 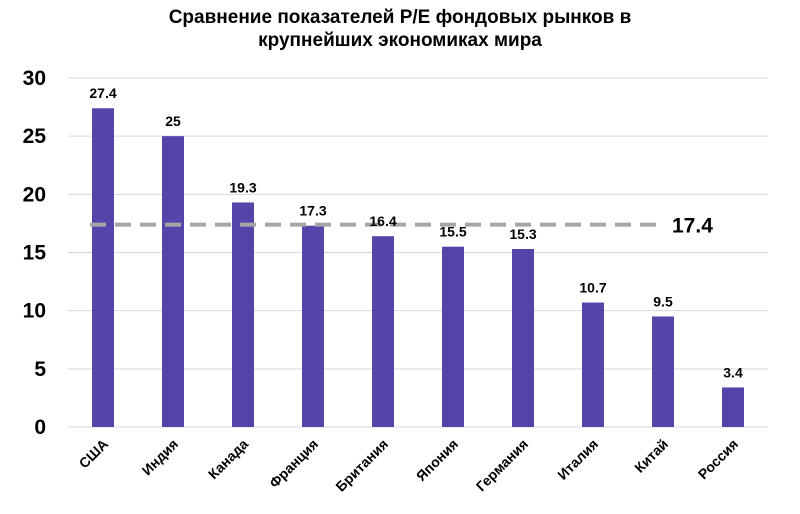 What do you see at coordinates (40, 369) in the screenshot?
I see `y-tick-label: 5` at bounding box center [40, 369].